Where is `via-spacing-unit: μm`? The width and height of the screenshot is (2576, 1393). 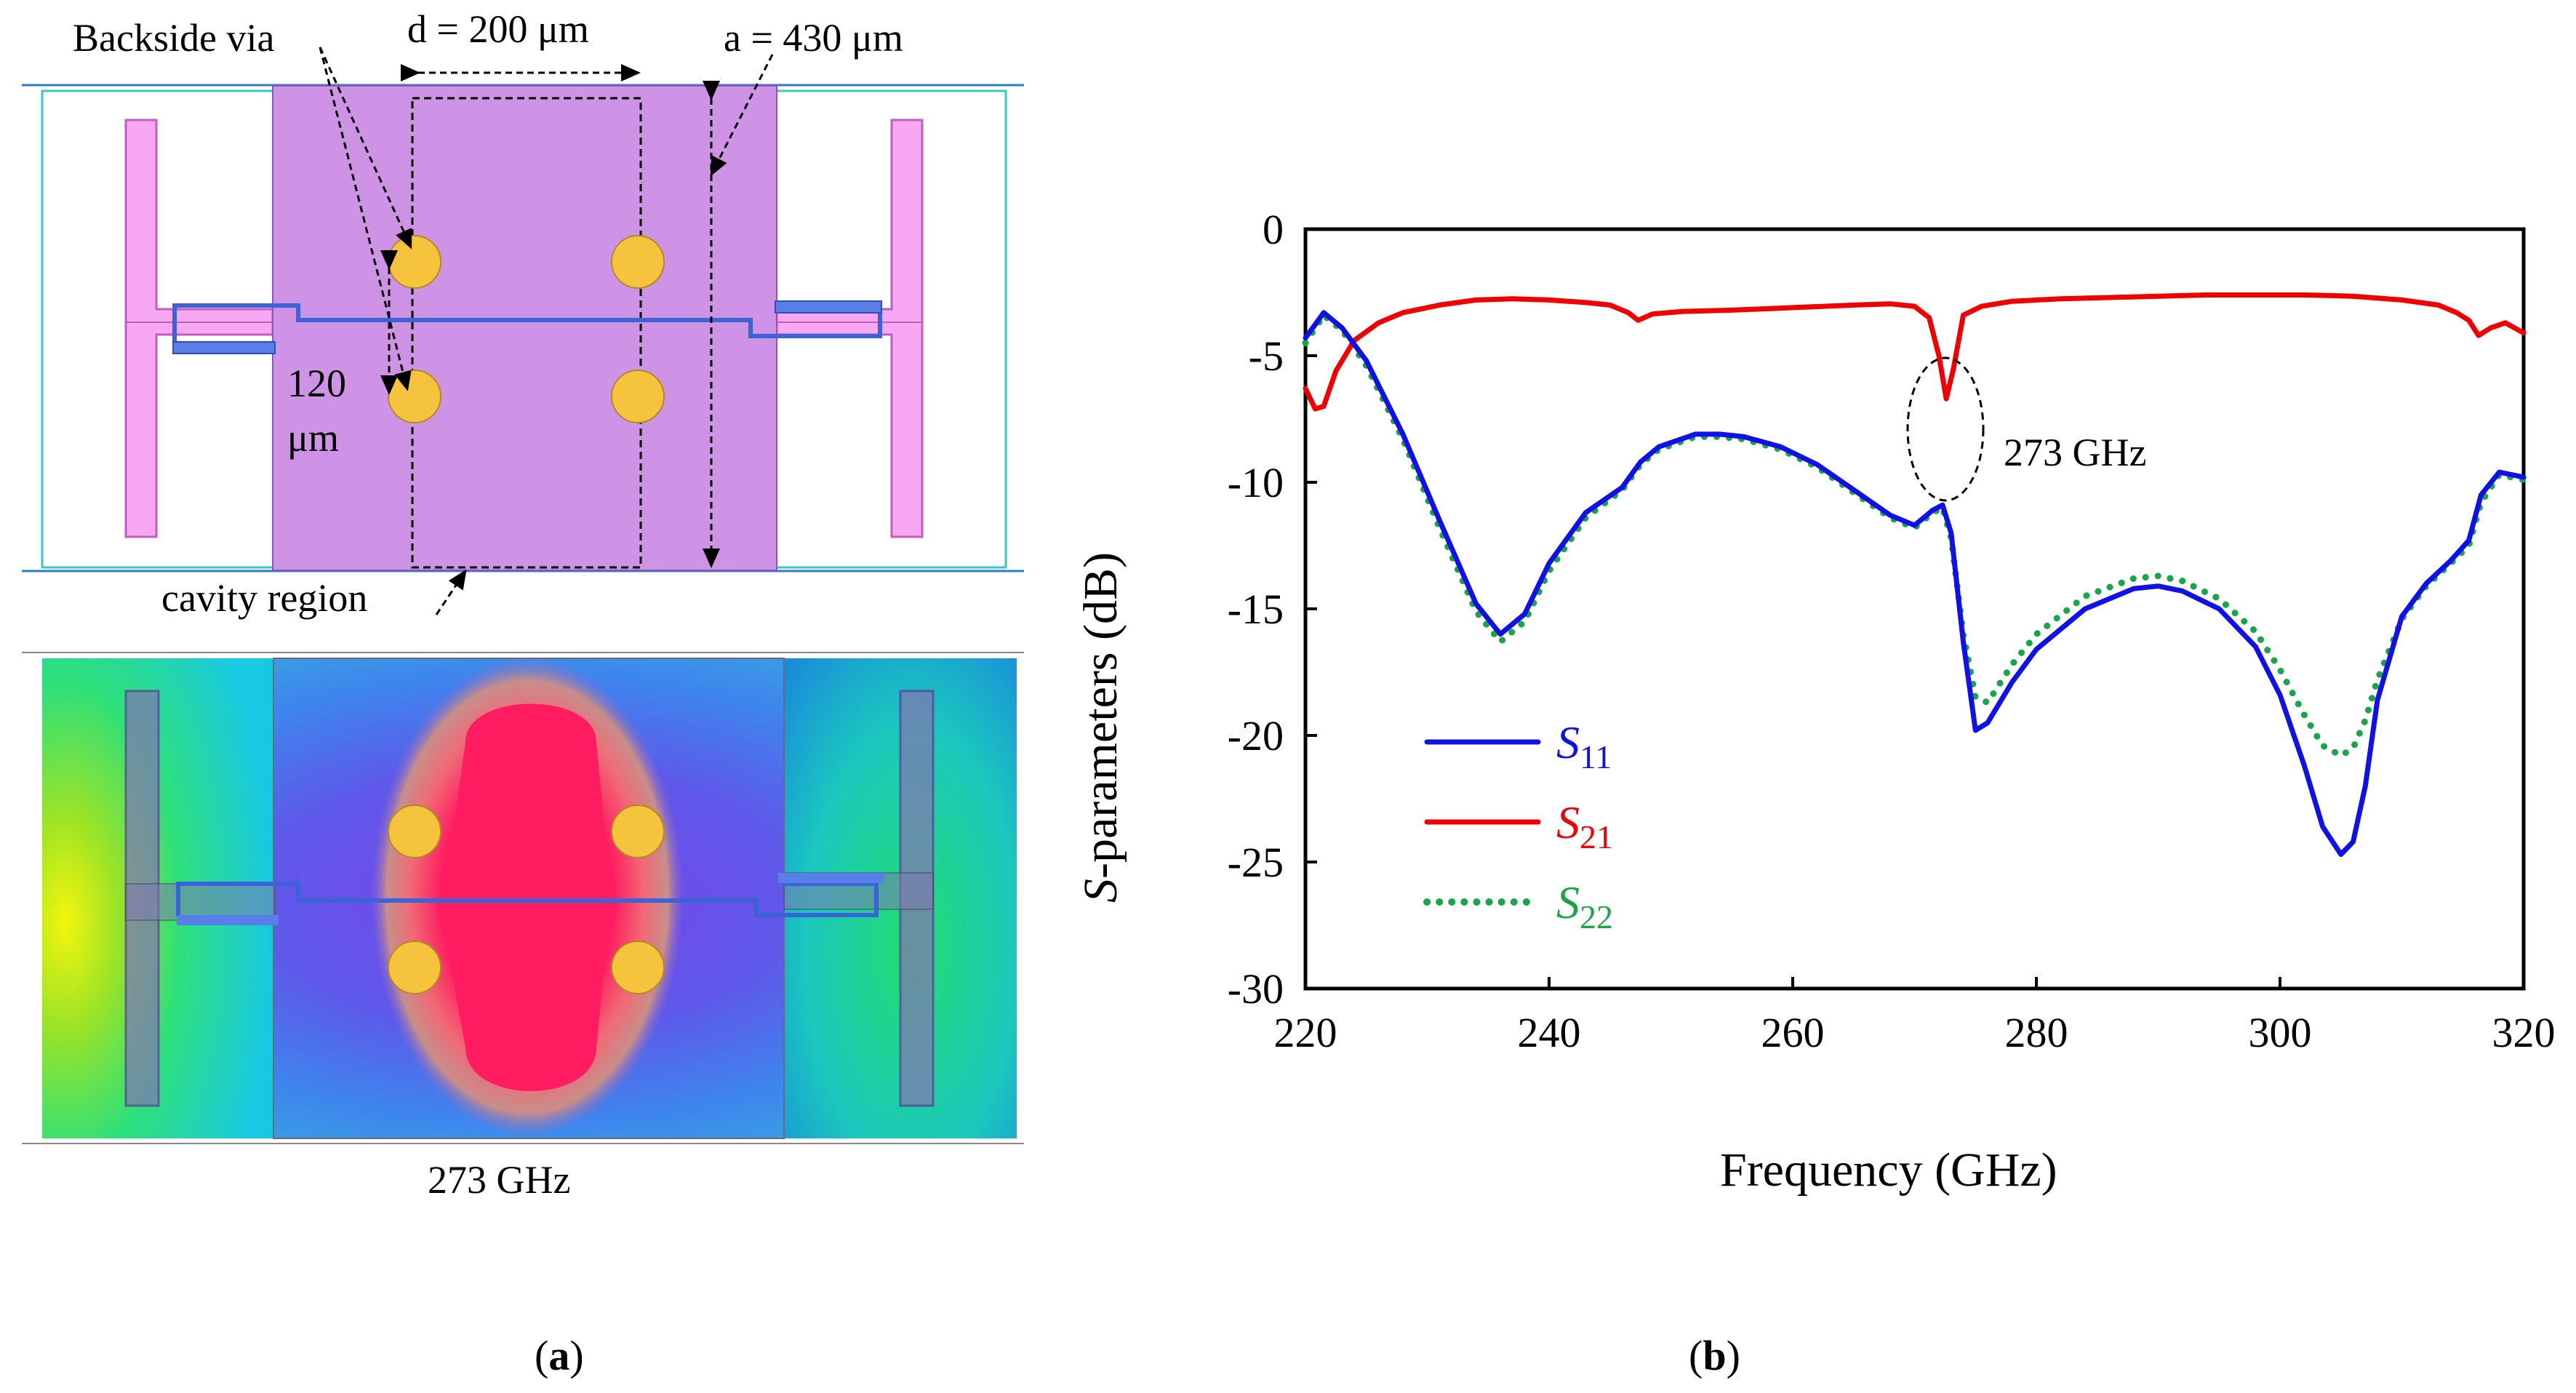 via-spacing-unit: μm is located at coordinates (313, 438).